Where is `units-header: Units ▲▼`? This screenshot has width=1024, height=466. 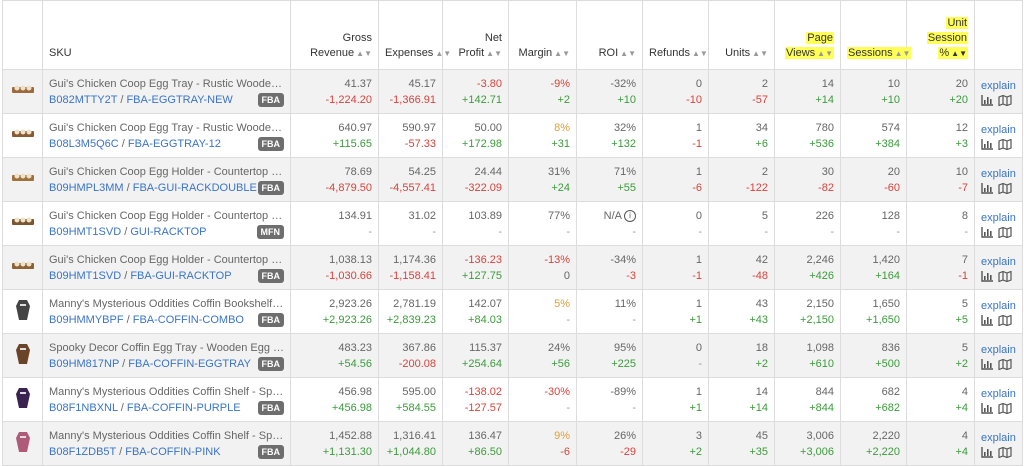 units-header: Units ▲▼ is located at coordinates (741, 35).